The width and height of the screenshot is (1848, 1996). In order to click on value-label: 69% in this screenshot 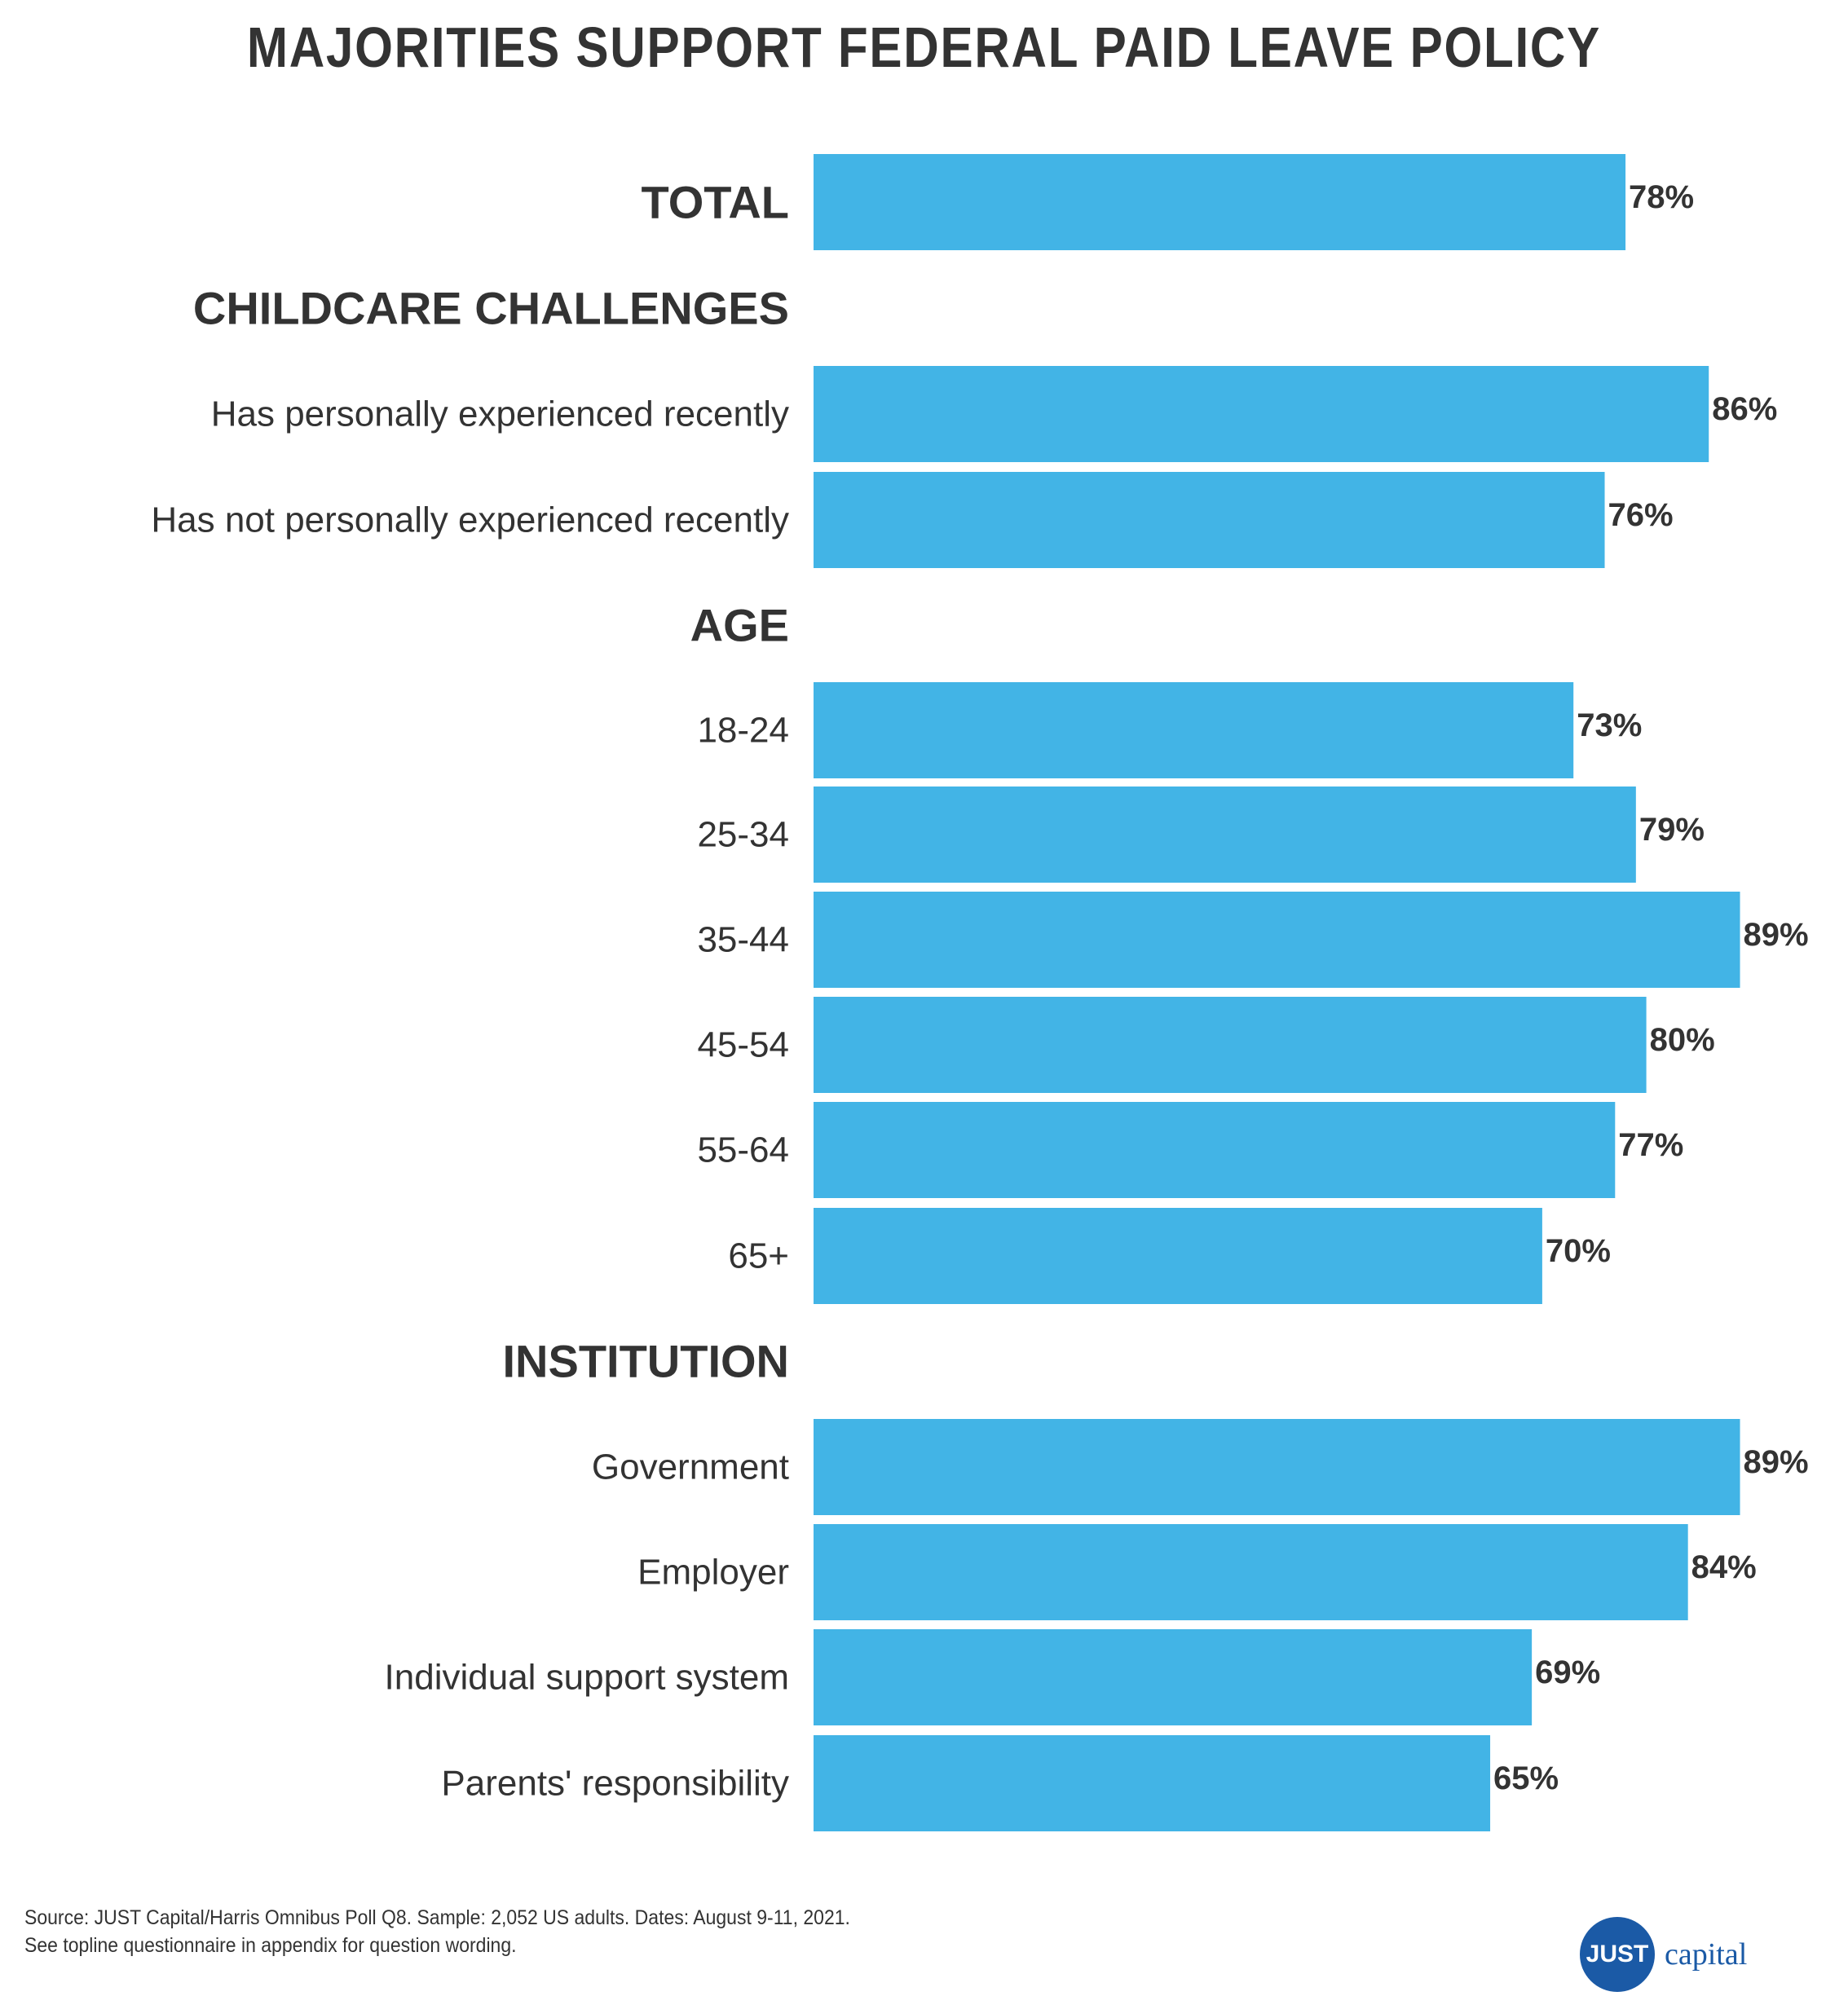, I will do `click(1567, 1672)`.